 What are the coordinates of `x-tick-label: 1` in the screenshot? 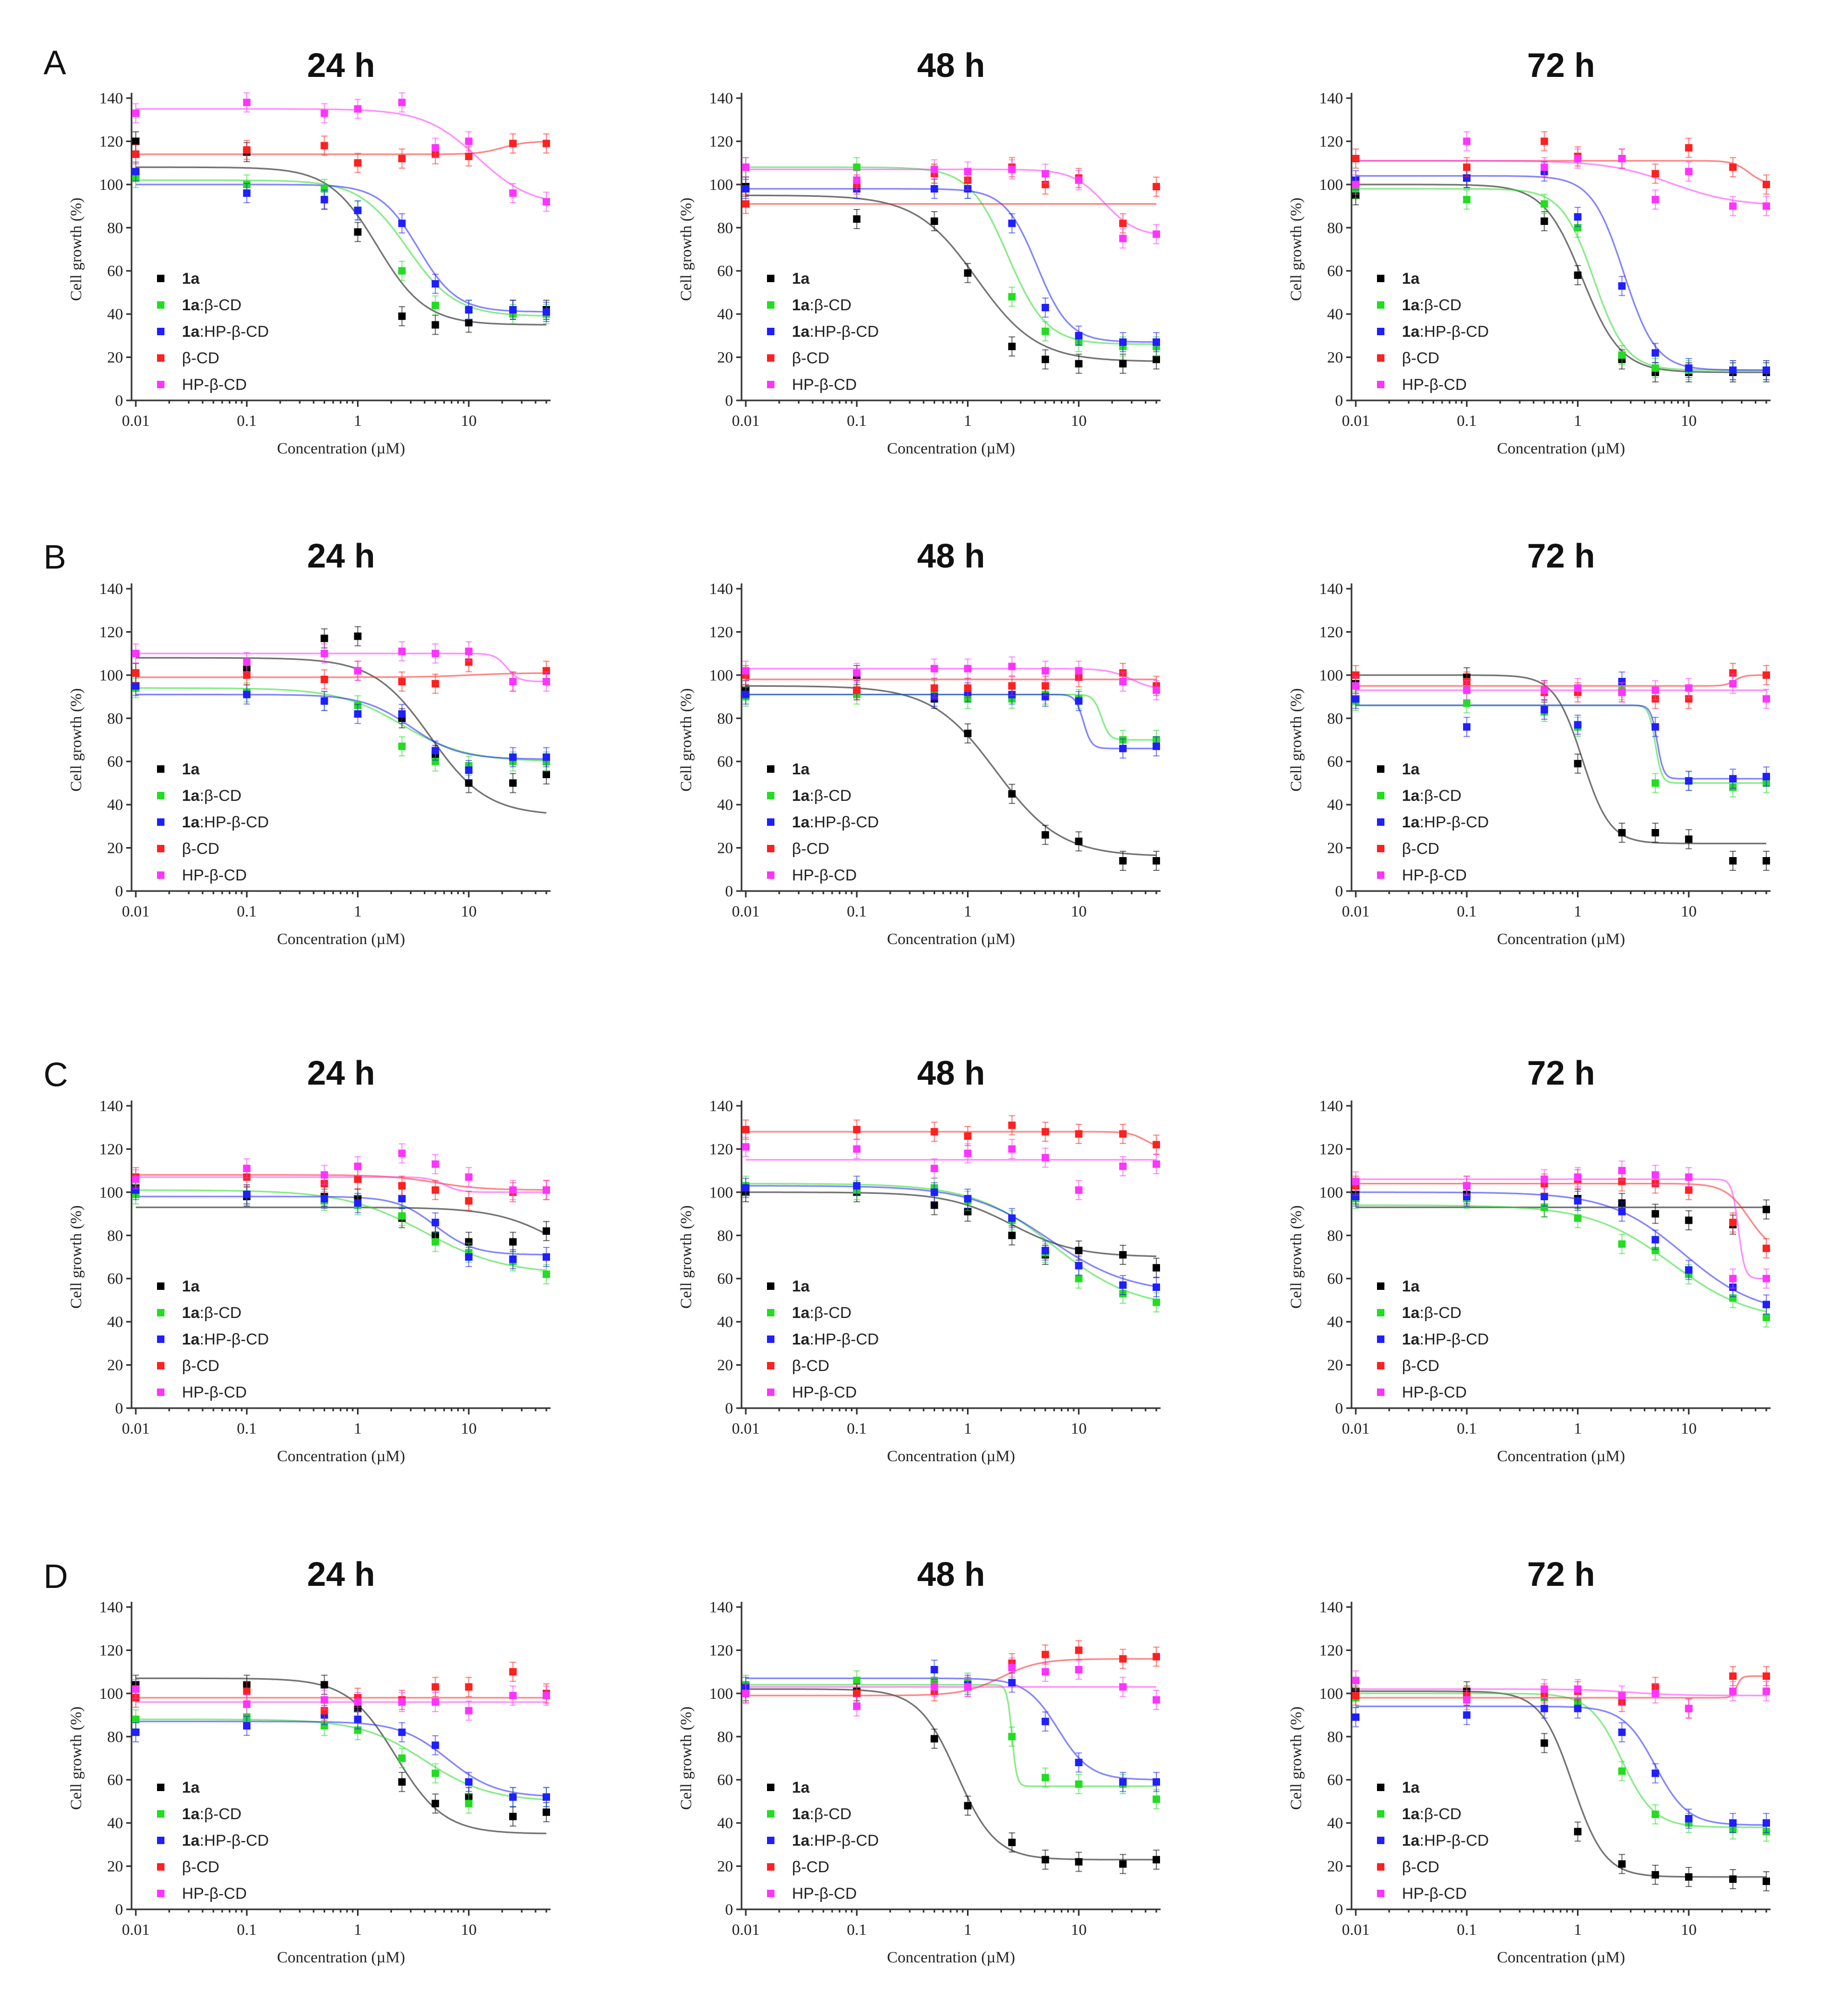 It's located at (968, 911).